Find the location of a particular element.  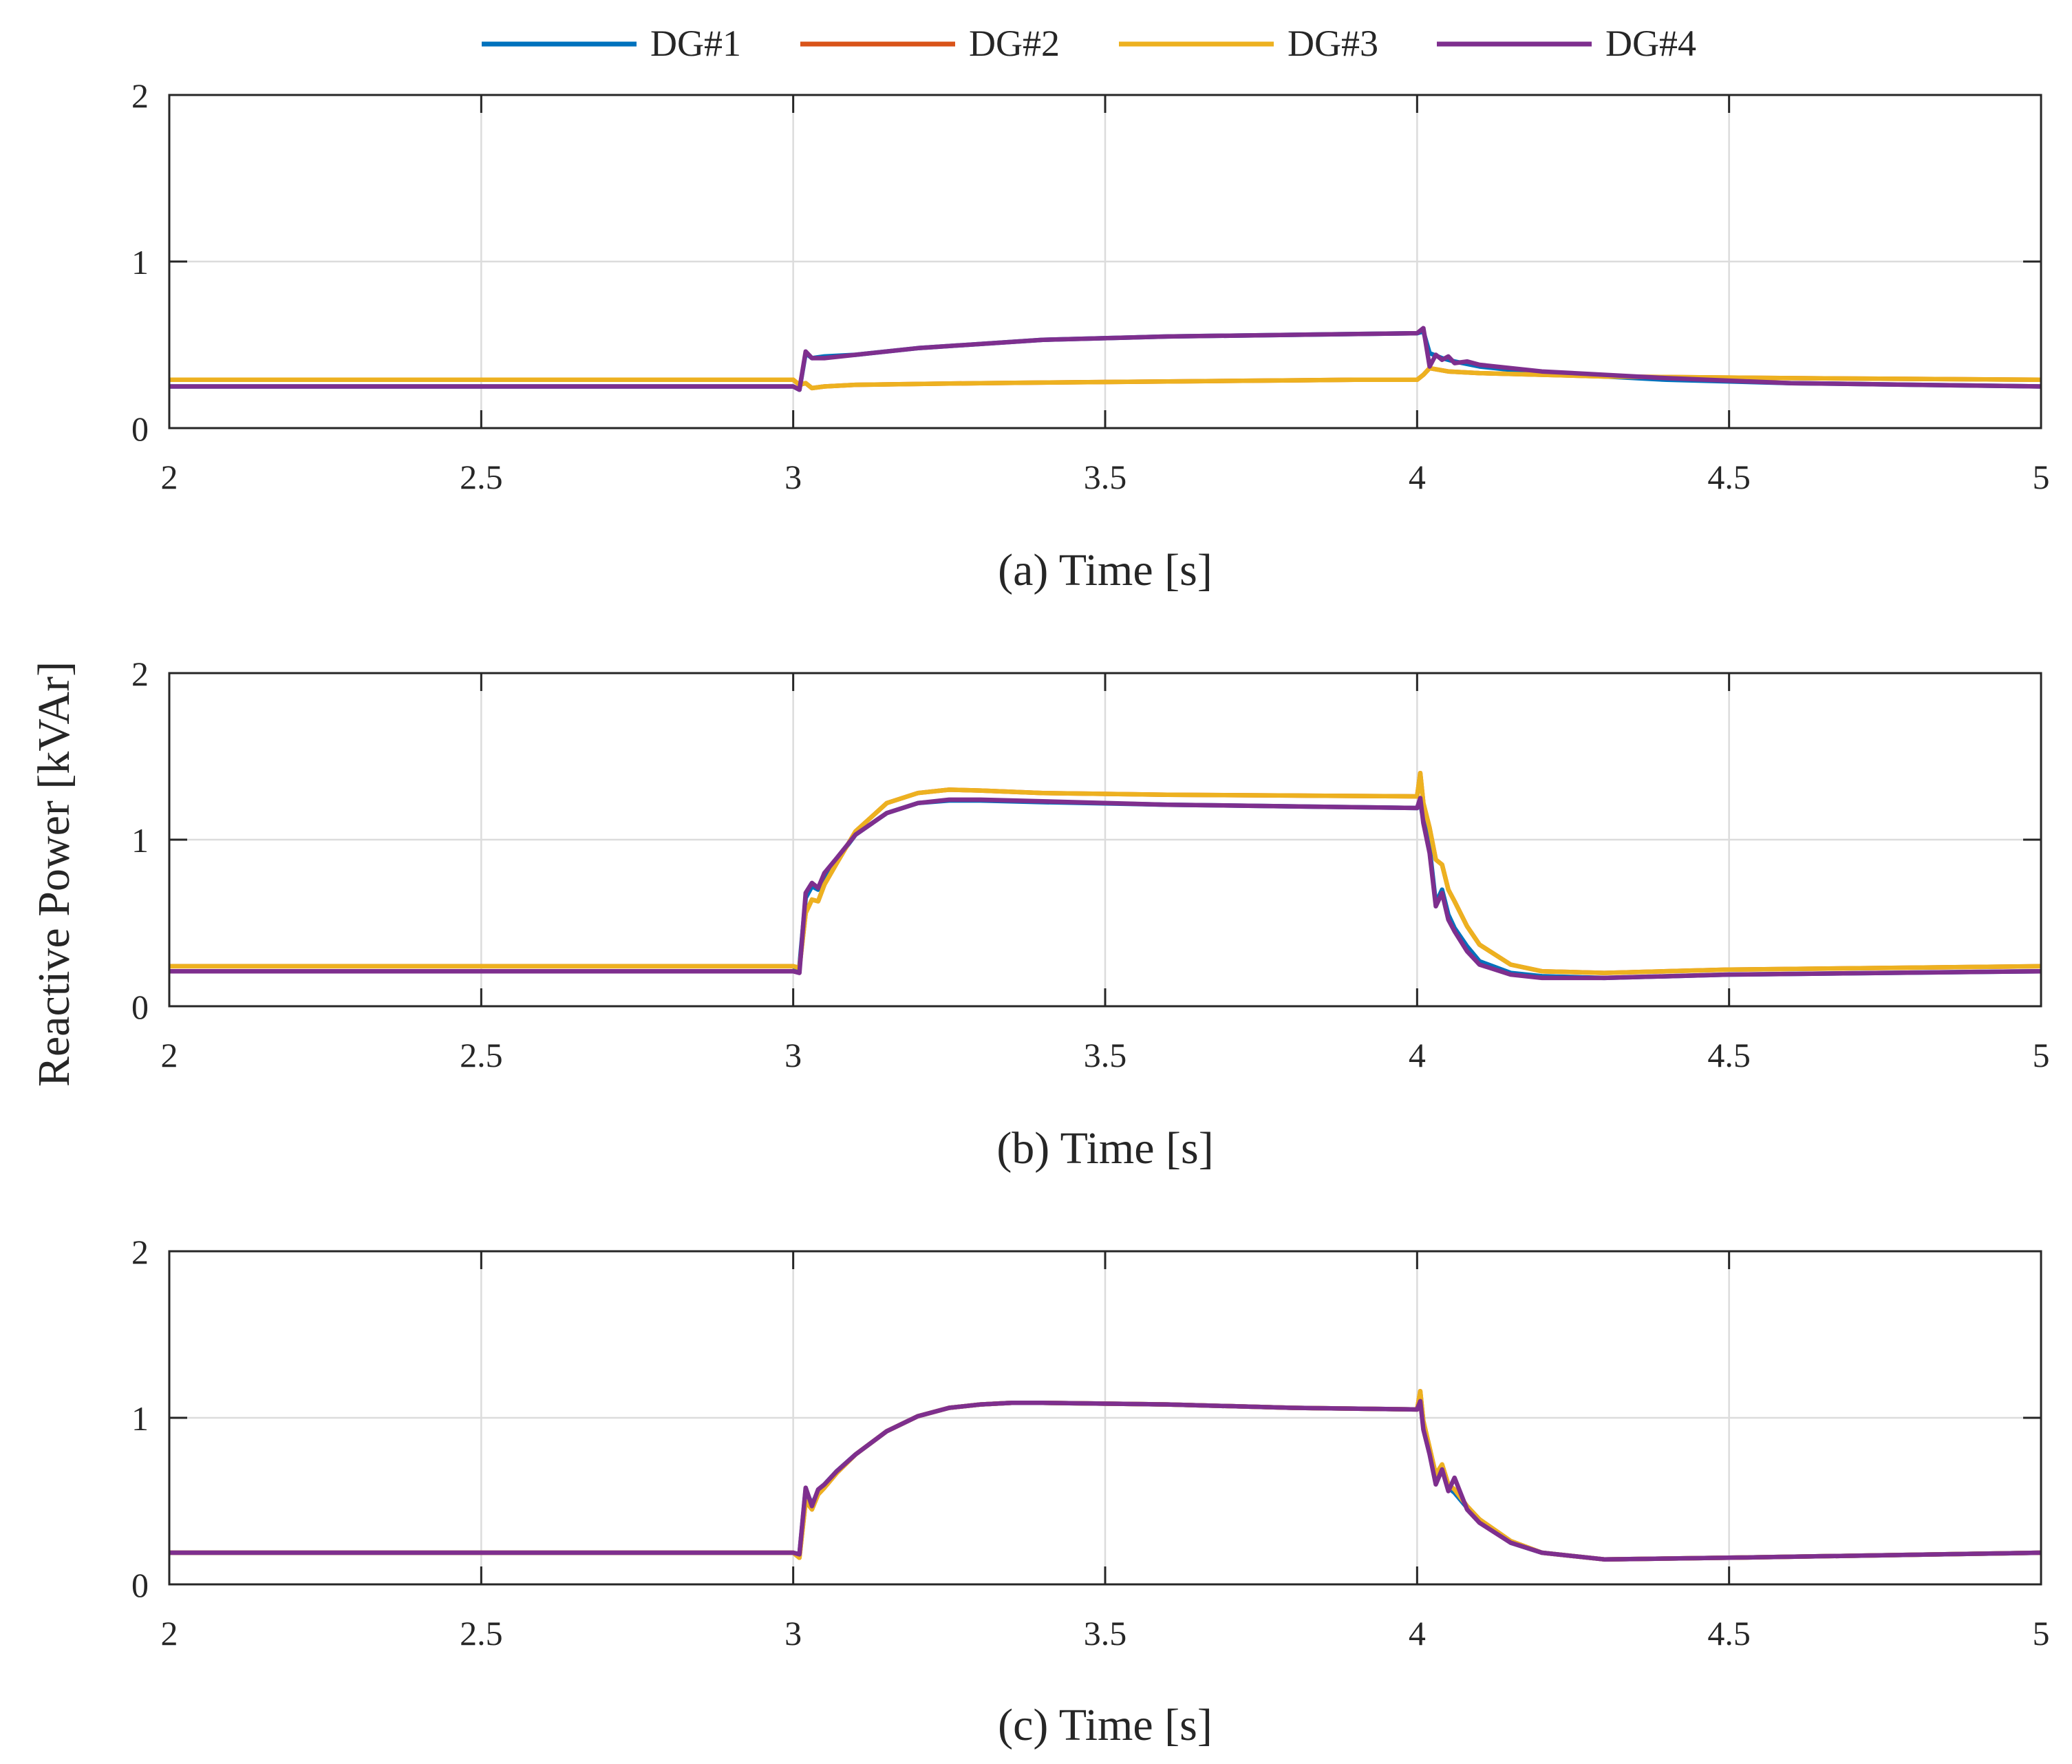

y-tick-label-a-2: 2 is located at coordinates (140, 95).